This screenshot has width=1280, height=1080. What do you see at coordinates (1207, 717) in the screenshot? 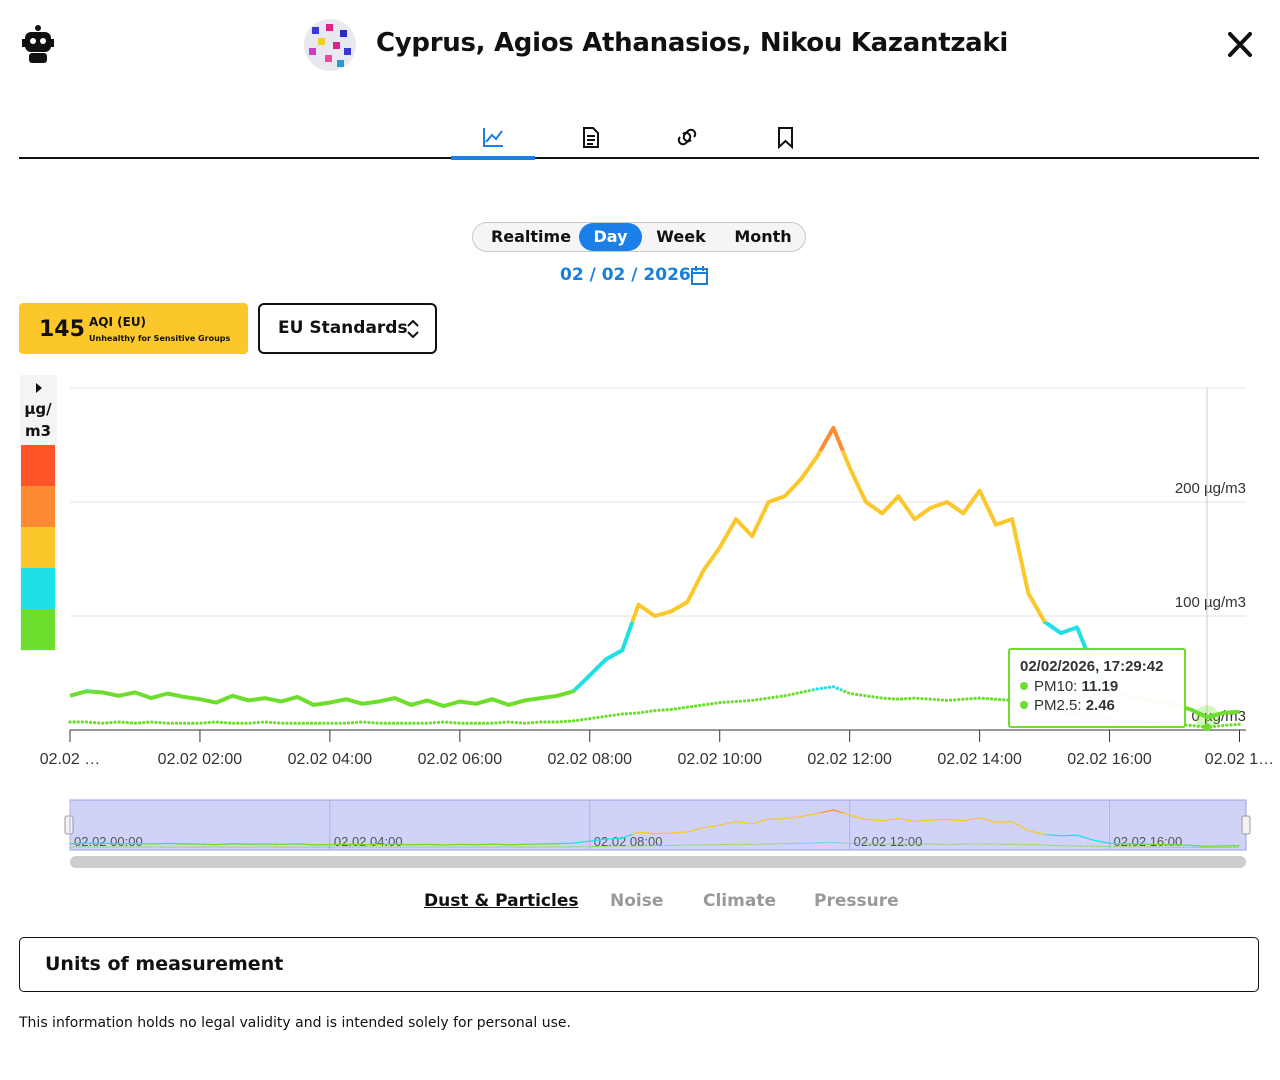
I see `highlight-halo` at bounding box center [1207, 717].